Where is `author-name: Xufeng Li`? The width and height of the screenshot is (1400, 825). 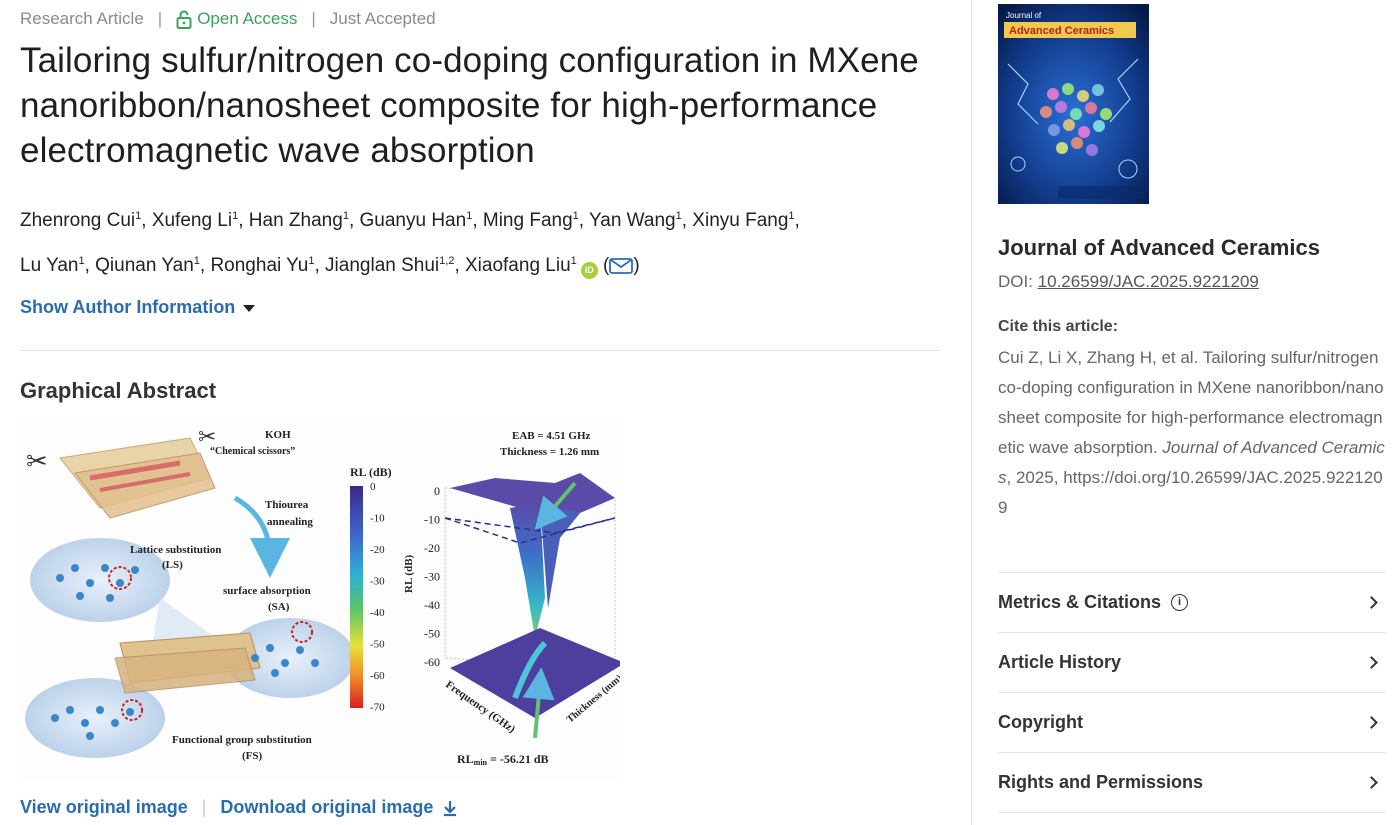 author-name: Xufeng Li is located at coordinates (192, 220).